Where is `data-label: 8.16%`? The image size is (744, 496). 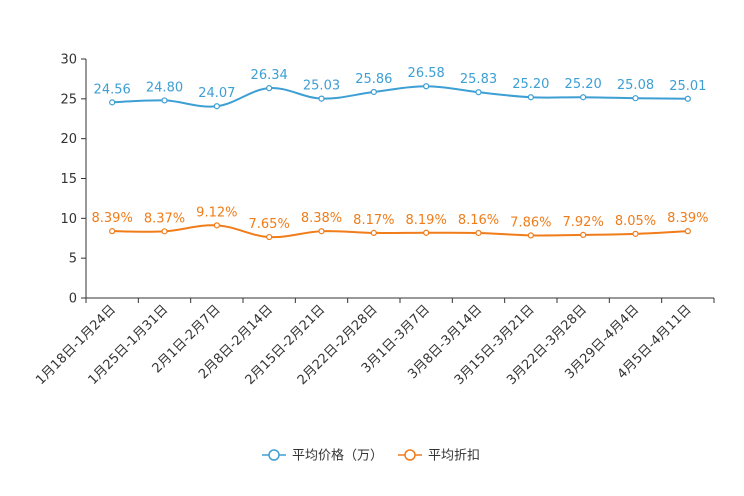 data-label: 8.16% is located at coordinates (478, 220).